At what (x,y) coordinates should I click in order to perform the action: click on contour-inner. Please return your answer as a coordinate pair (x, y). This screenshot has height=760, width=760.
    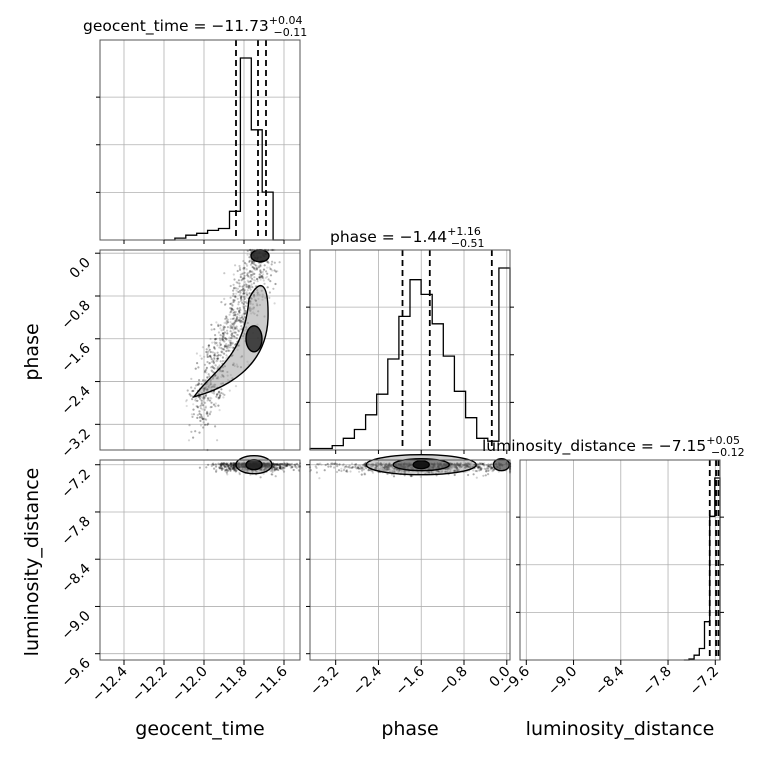
    Looking at the image, I should click on (254, 465).